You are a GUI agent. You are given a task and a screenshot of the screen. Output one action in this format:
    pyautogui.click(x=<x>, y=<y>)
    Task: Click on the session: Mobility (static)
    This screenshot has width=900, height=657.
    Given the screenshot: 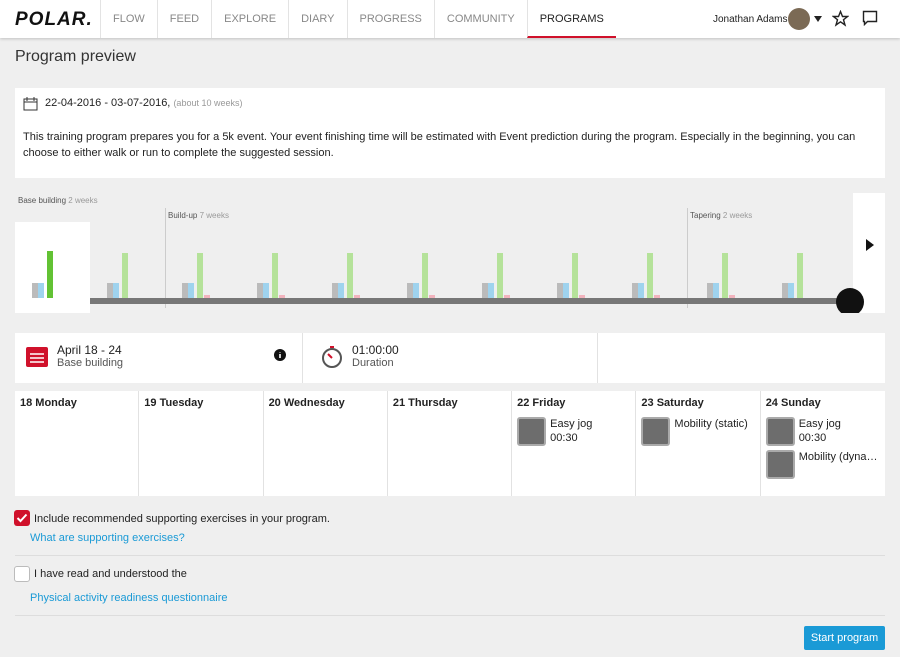 What is the action you would take?
    pyautogui.click(x=697, y=431)
    